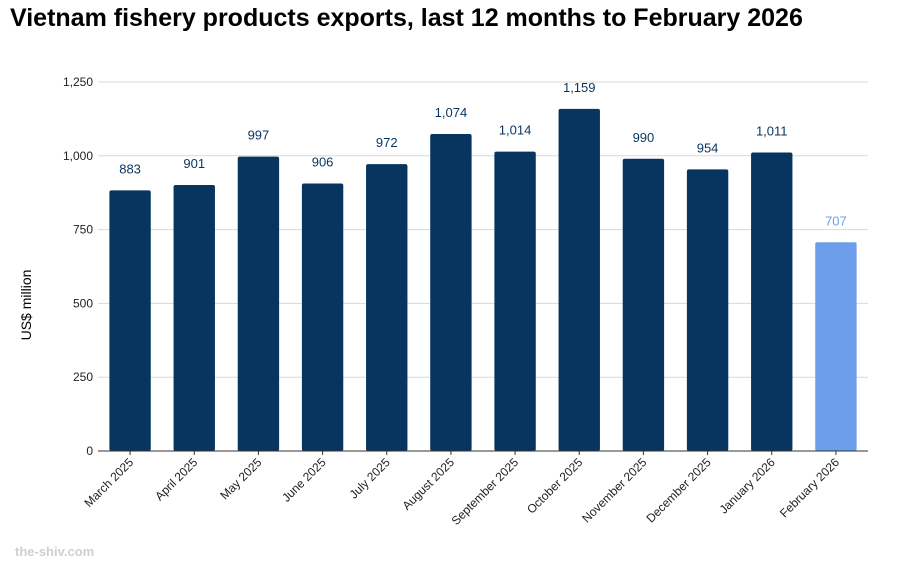 This screenshot has width=898, height=567. What do you see at coordinates (259, 135) in the screenshot?
I see `data-label: 997` at bounding box center [259, 135].